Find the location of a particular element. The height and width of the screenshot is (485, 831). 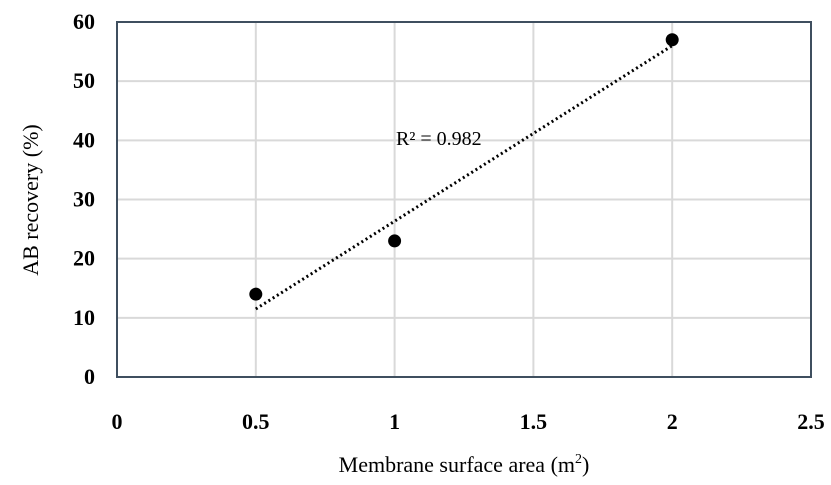

y-tick-label: 30 is located at coordinates (84, 199).